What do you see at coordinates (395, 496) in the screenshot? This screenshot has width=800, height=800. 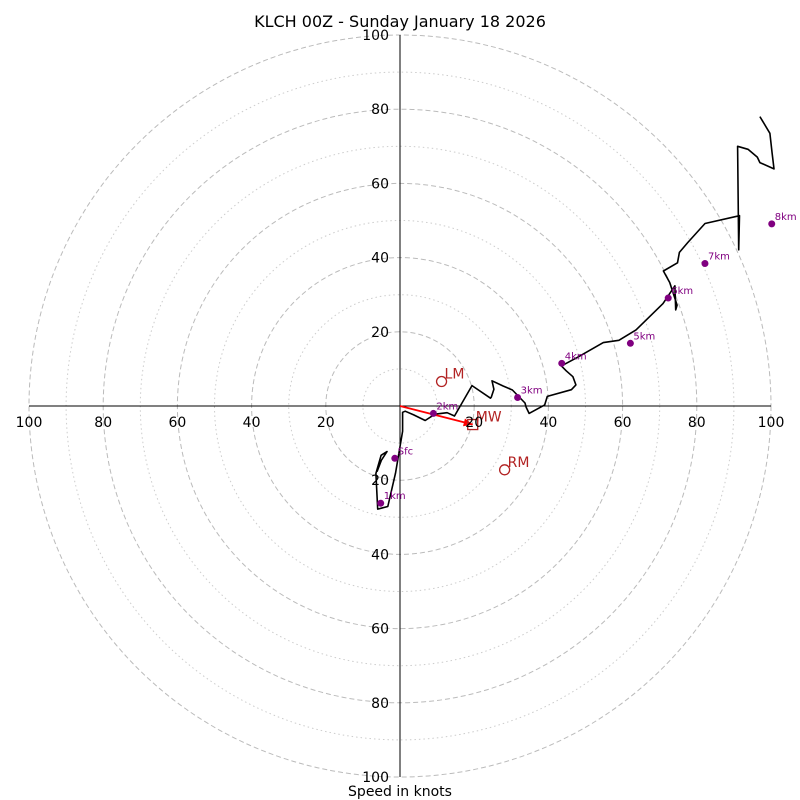 I see `height-label-1km: 1km` at bounding box center [395, 496].